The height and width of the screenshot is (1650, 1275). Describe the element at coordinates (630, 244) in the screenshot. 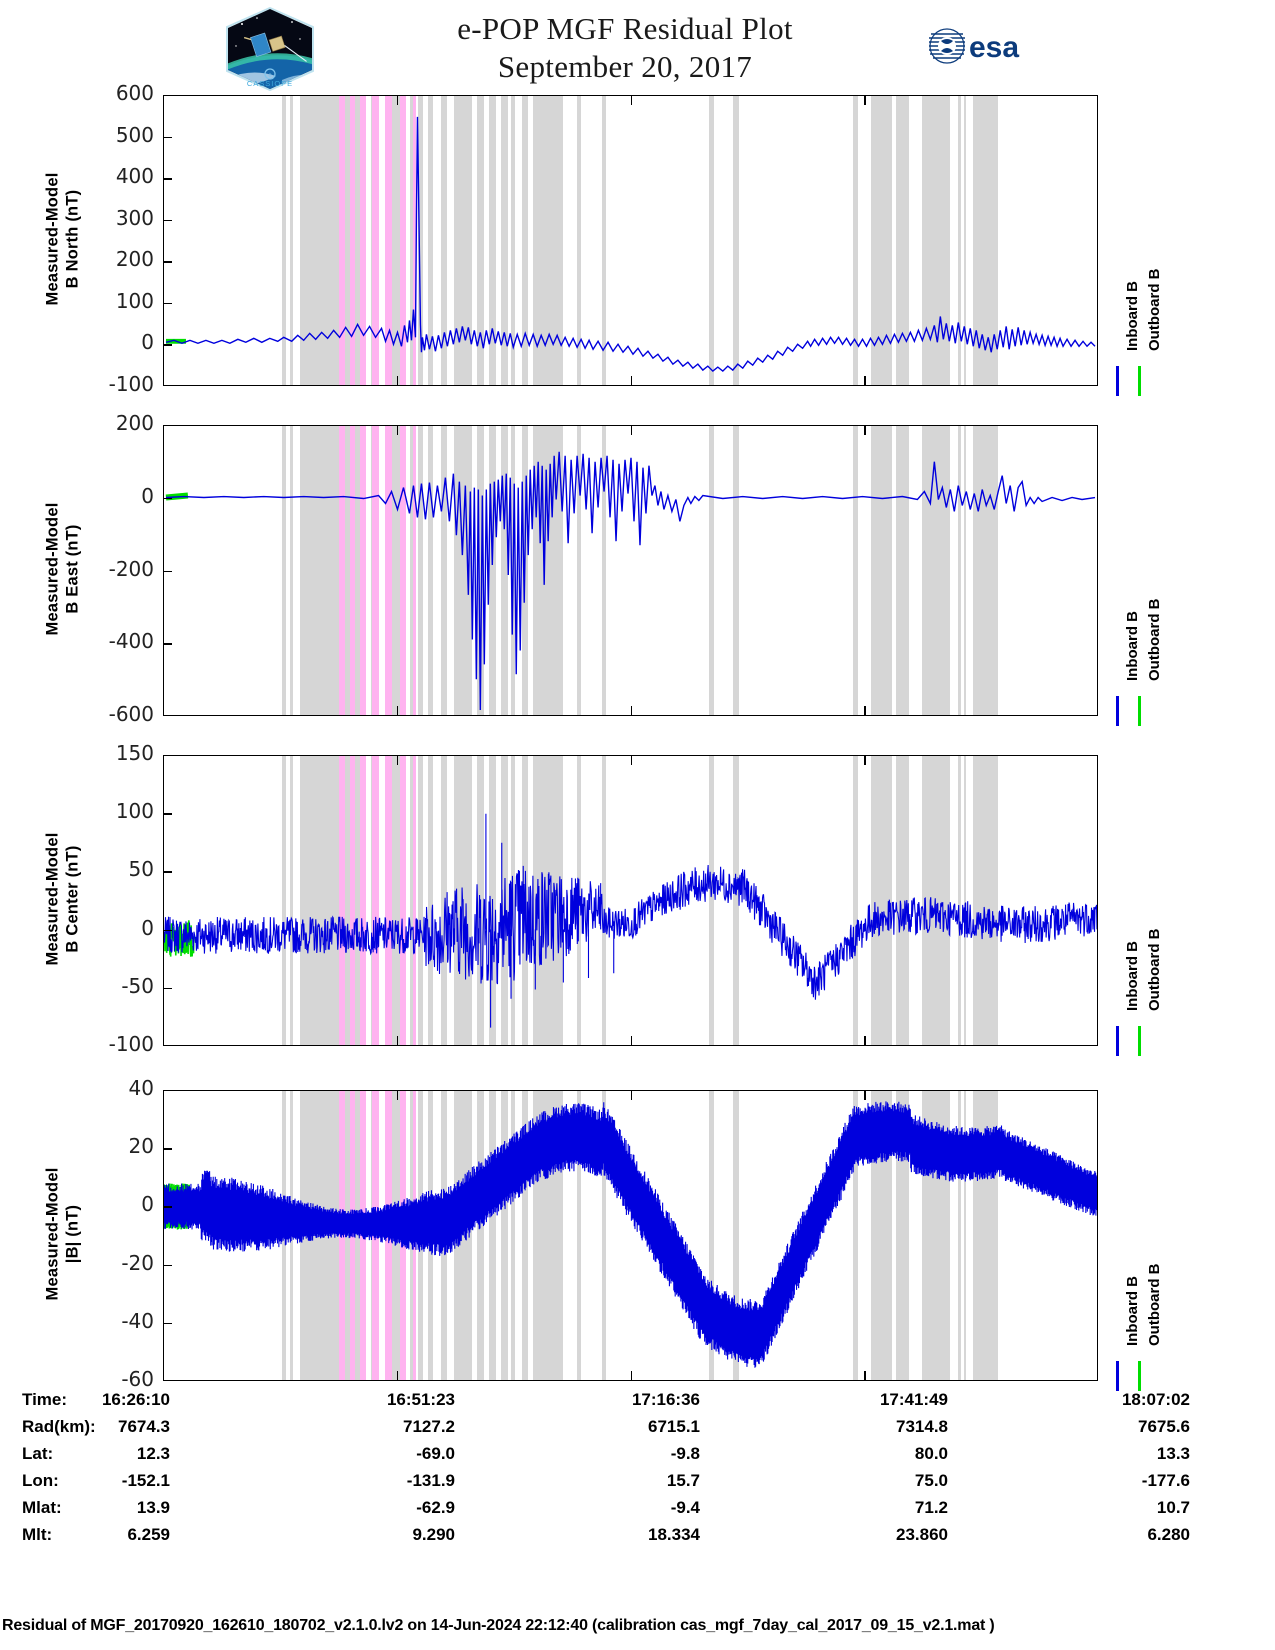

I see `trace-inboard-b` at that location.